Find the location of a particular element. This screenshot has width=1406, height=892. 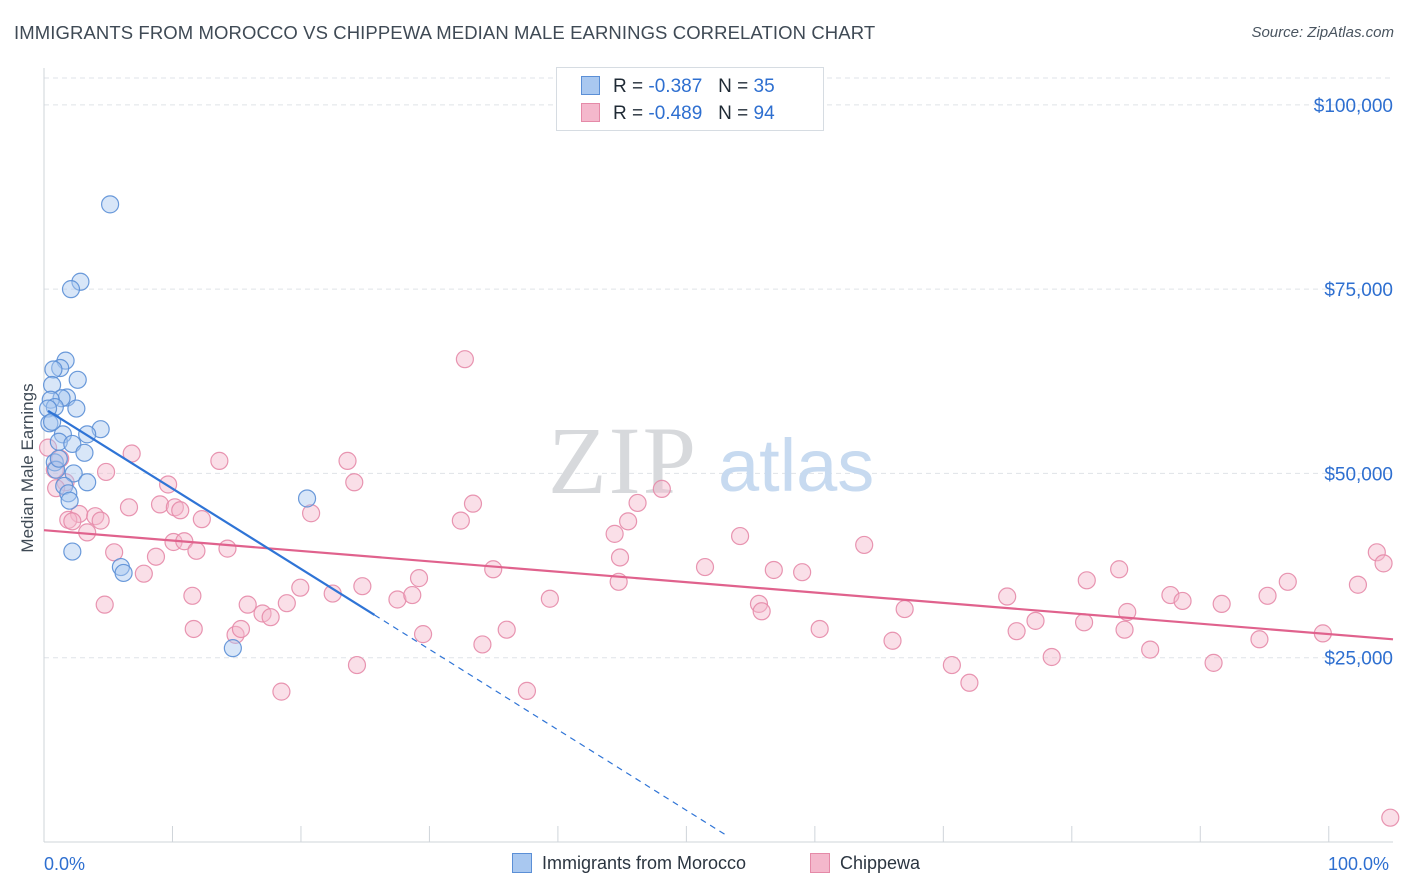

x-tick-label-min: 0.0% is located at coordinates (65, 864).